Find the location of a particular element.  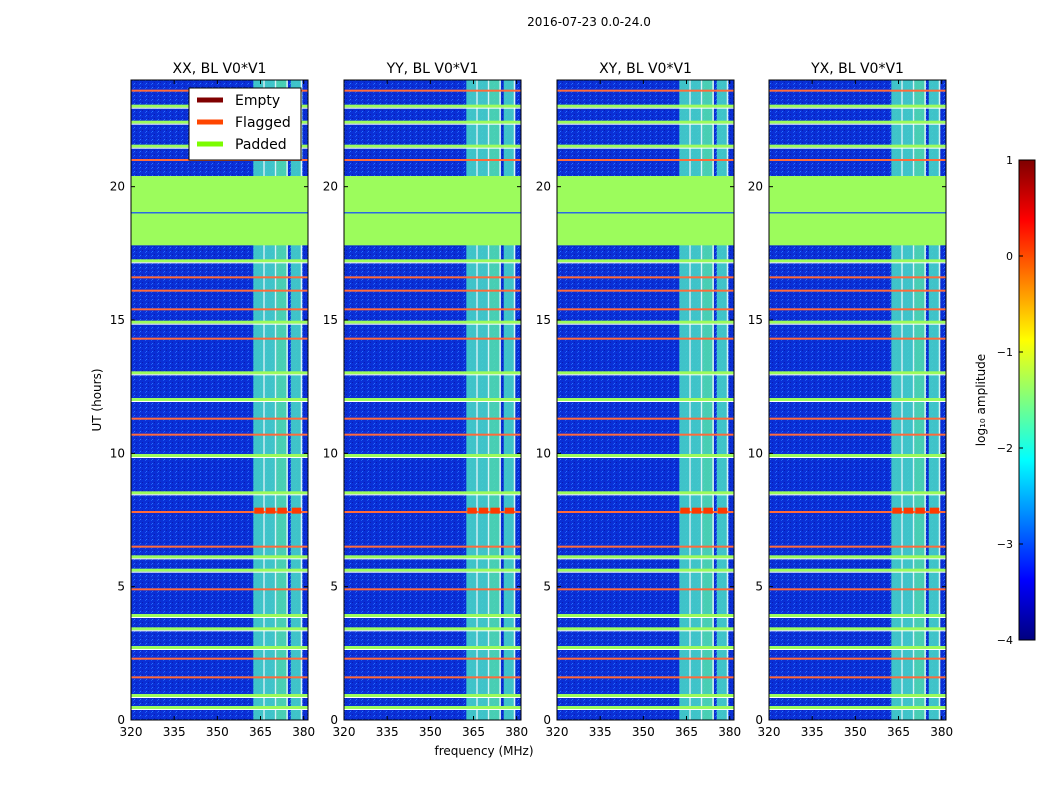

y-axis-label: UT (hours) is located at coordinates (97, 399).